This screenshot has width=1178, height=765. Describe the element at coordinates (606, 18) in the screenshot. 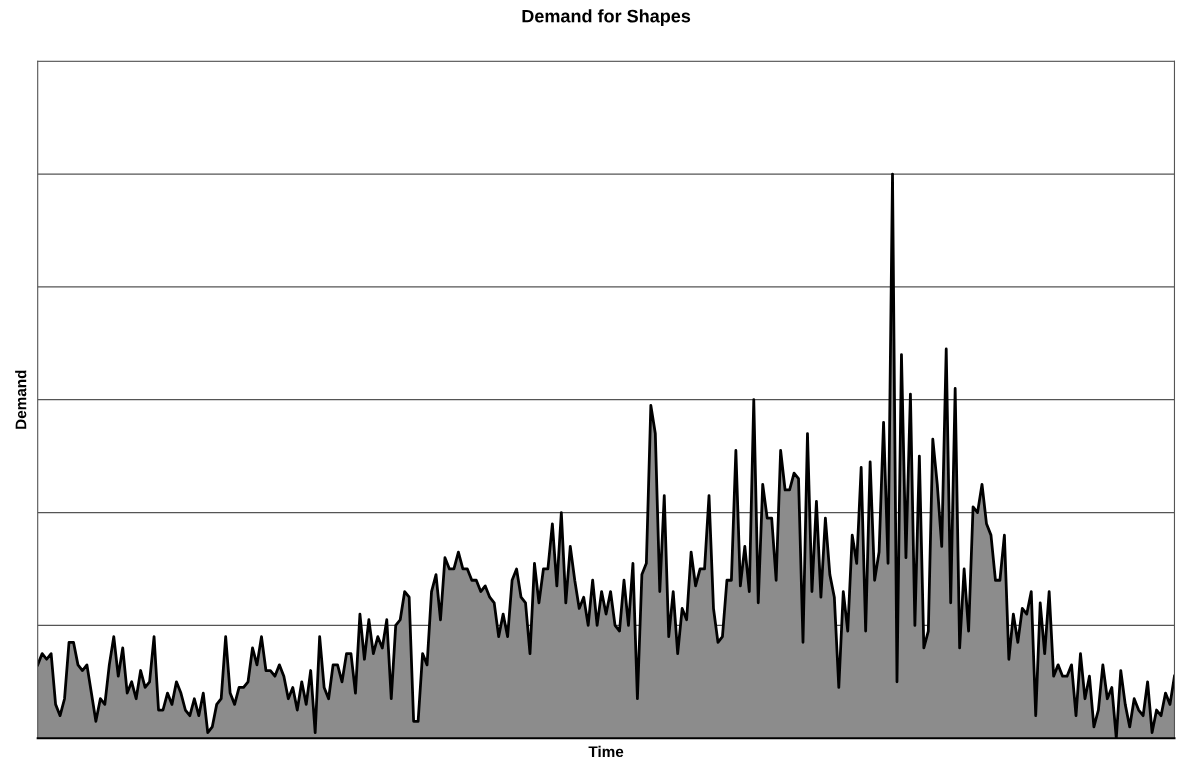

I see `chart-title: Demand for Shapes` at that location.